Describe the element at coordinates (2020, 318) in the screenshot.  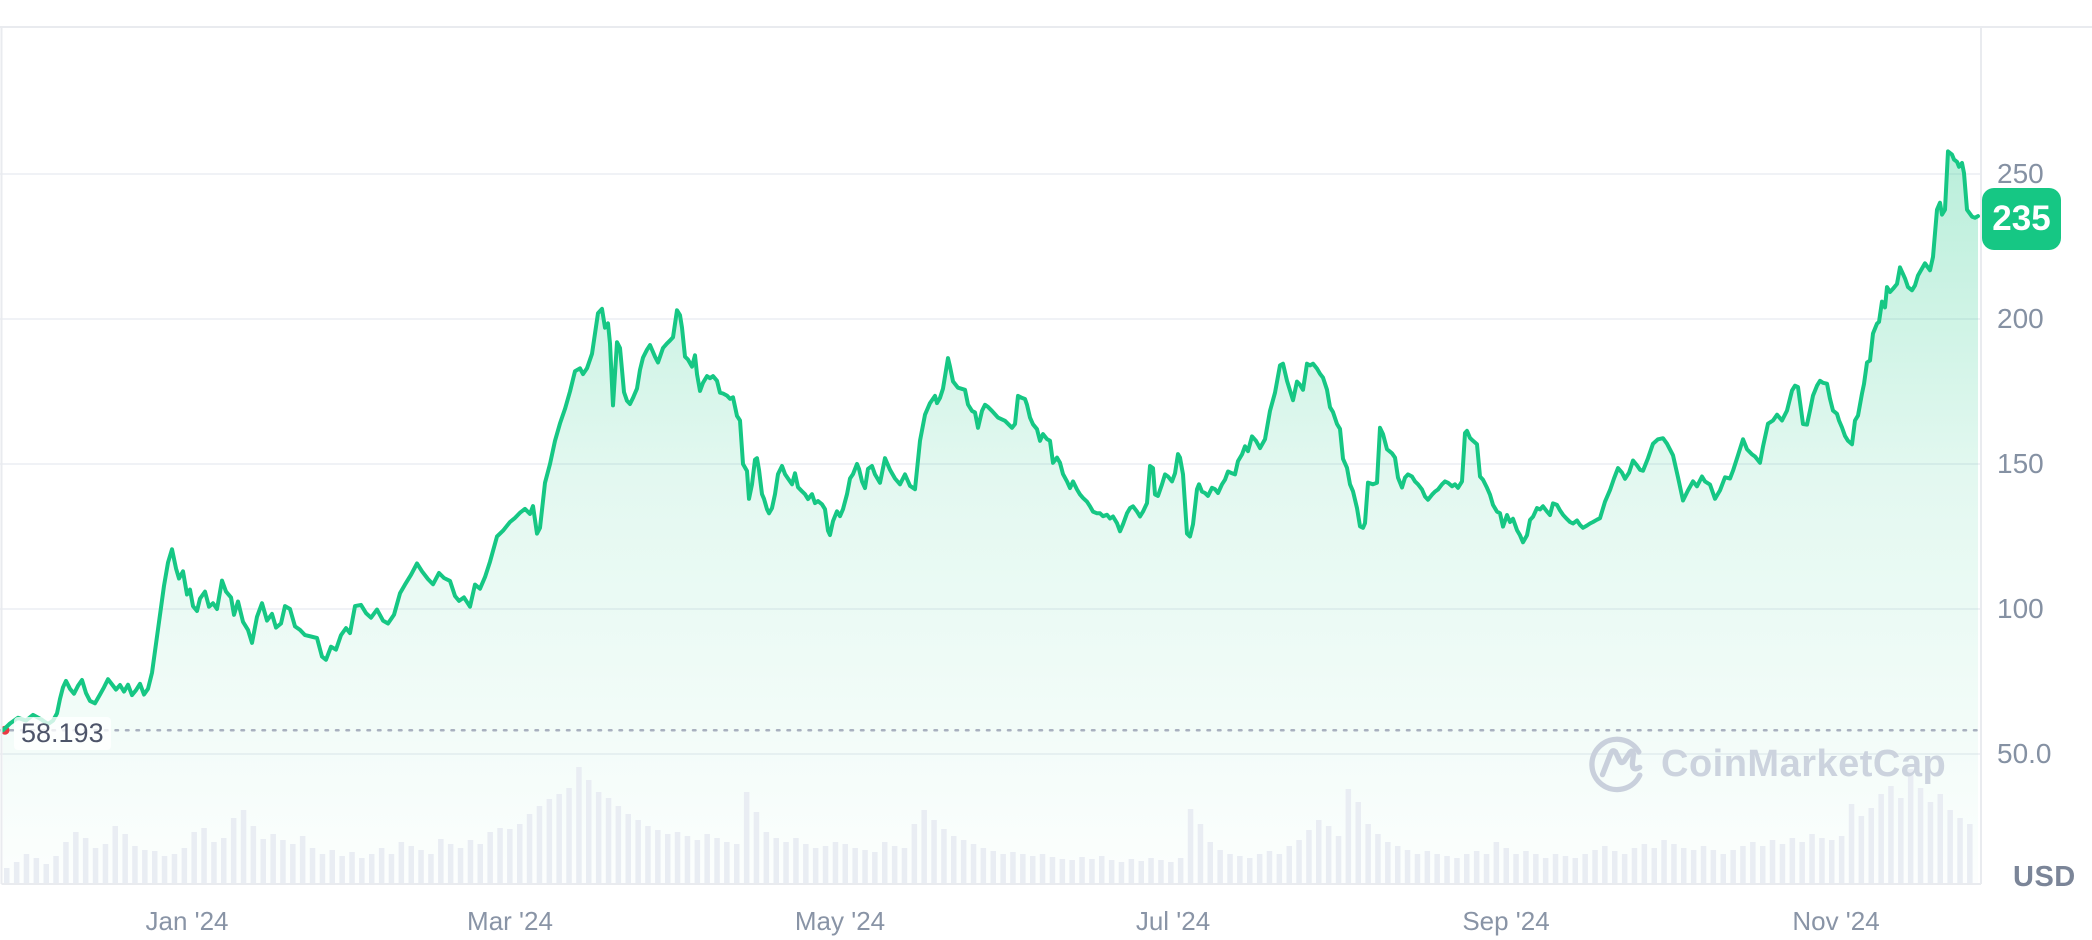
I see `y-axis-label: 200` at that location.